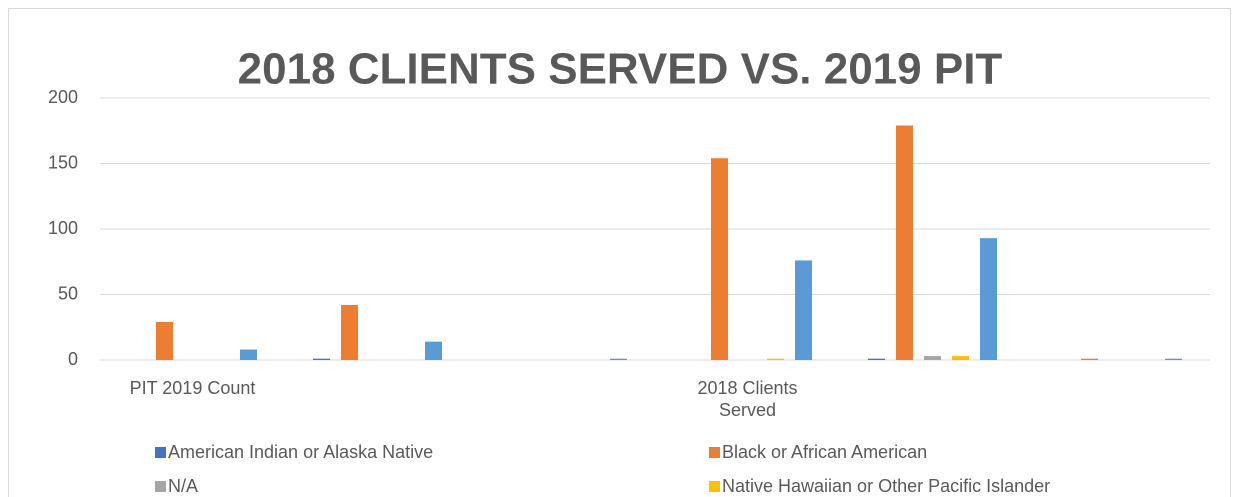 The height and width of the screenshot is (497, 1241). Describe the element at coordinates (73, 359) in the screenshot. I see `y-tick-label: 0` at that location.